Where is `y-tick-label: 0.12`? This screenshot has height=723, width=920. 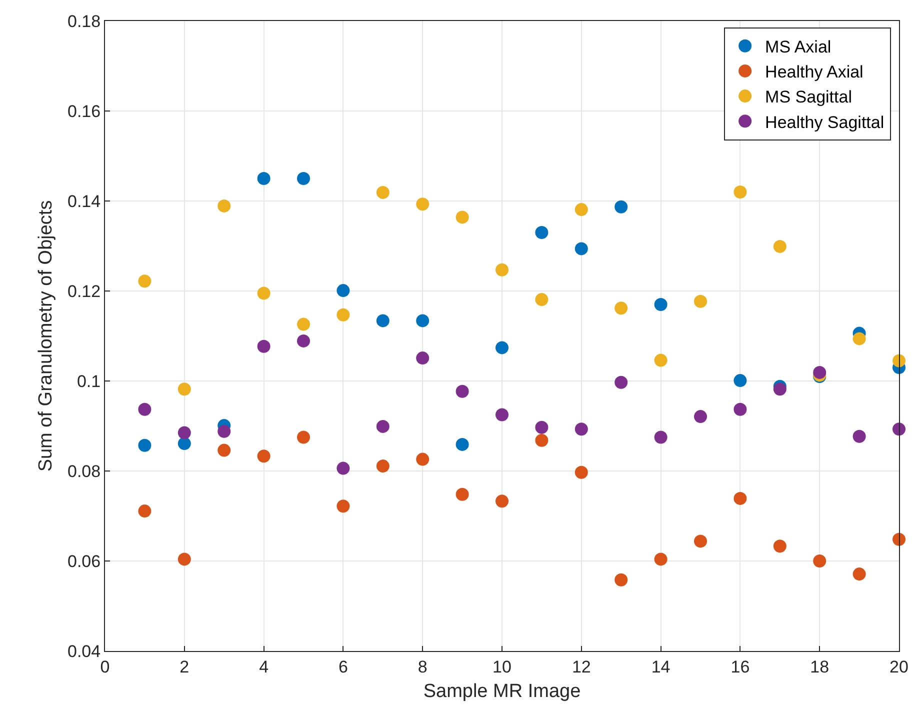 y-tick-label: 0.12 is located at coordinates (84, 291).